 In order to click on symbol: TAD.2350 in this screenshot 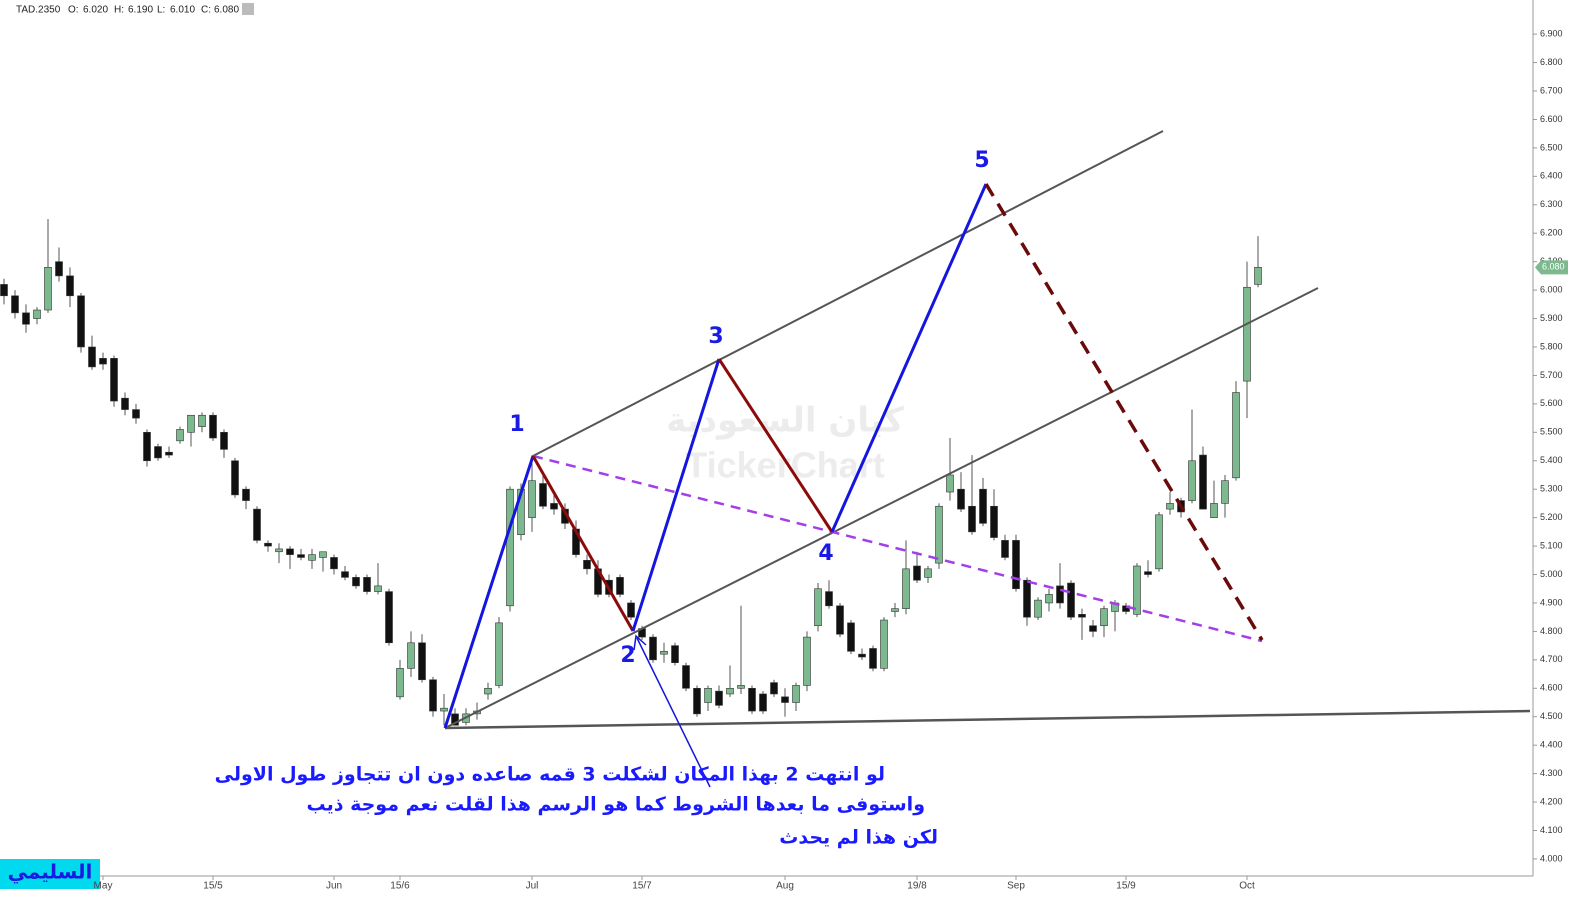, I will do `click(38, 10)`.